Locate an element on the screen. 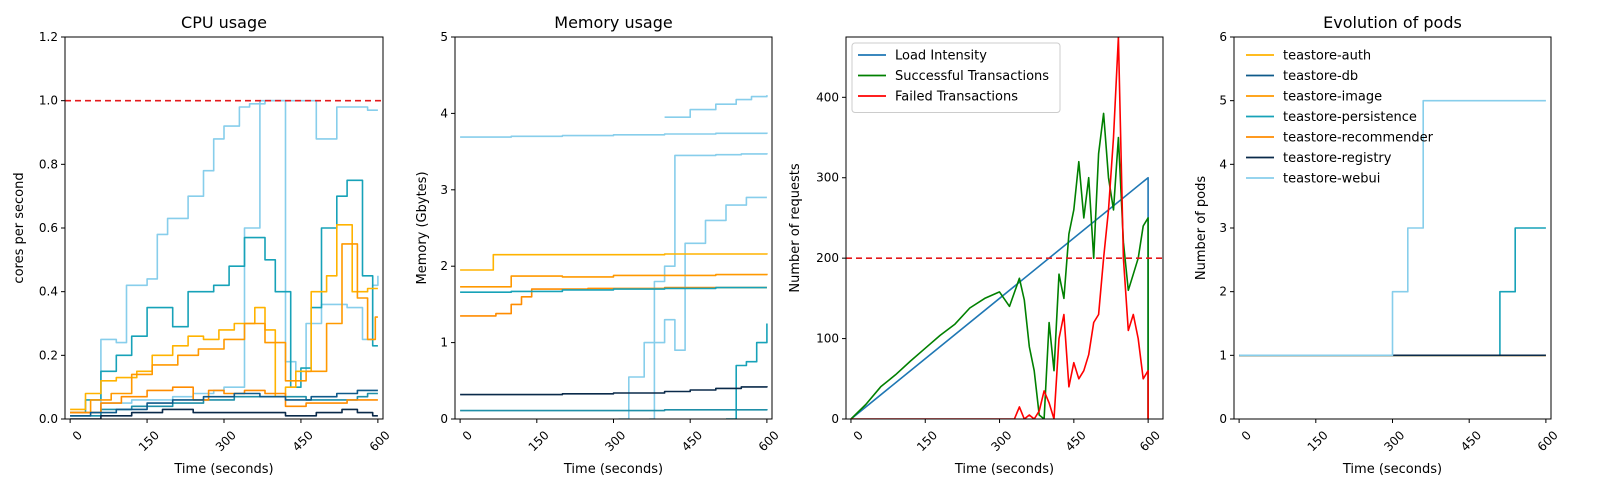  chart-title: CPU usage is located at coordinates (224, 22).